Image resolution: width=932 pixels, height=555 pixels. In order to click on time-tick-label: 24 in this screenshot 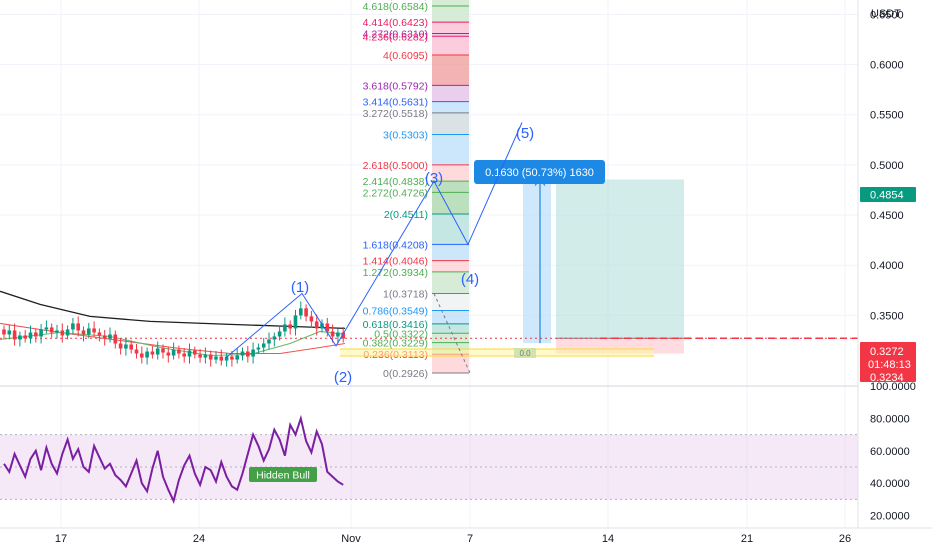, I will do `click(199, 539)`.